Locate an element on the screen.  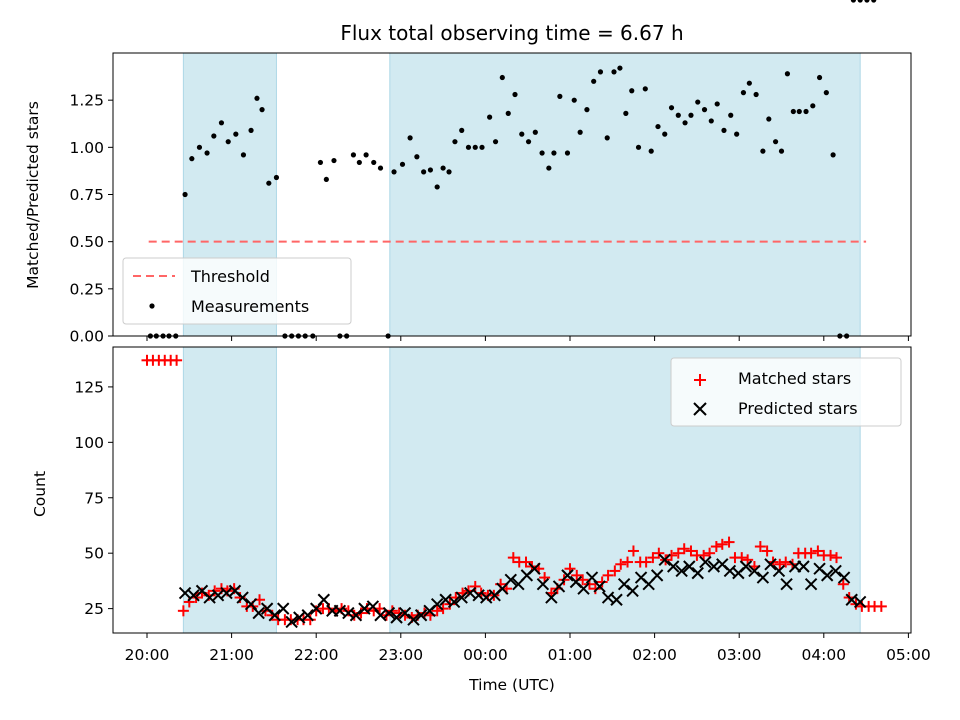
legend-matched-label: Matched stars is located at coordinates (794, 378).